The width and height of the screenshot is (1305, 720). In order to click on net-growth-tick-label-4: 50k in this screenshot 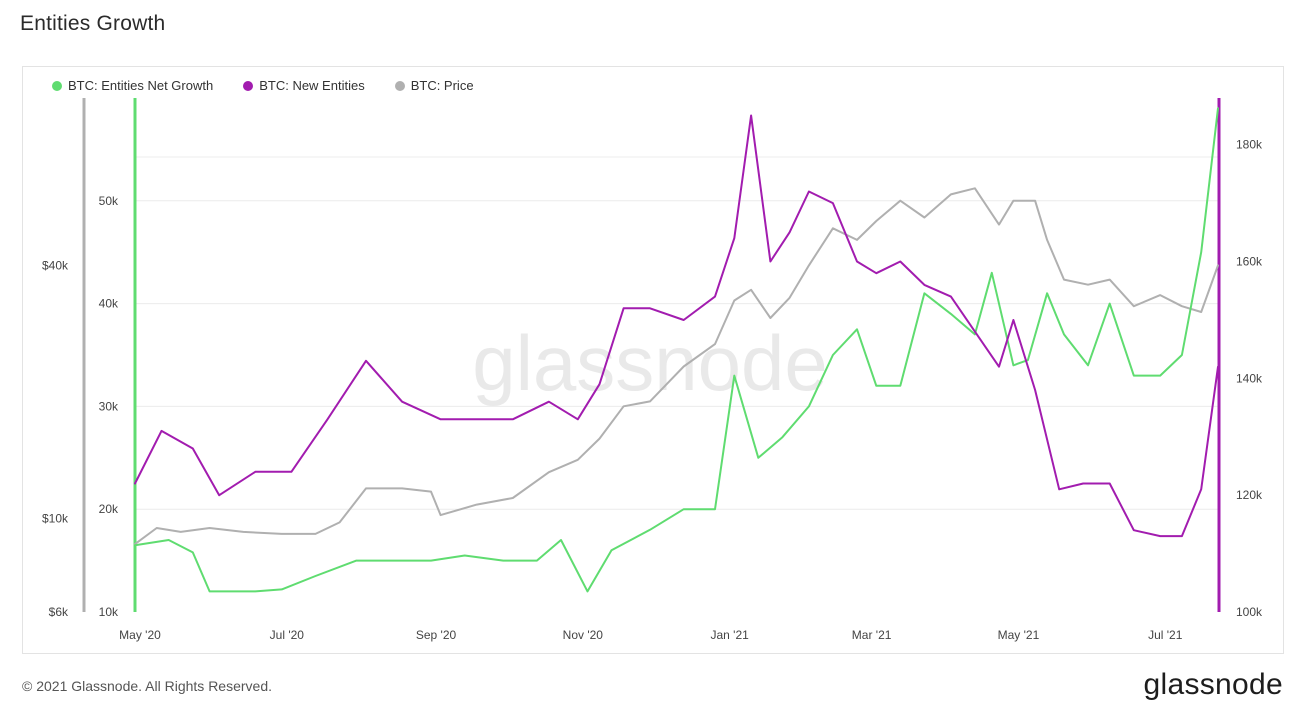, I will do `click(109, 201)`.